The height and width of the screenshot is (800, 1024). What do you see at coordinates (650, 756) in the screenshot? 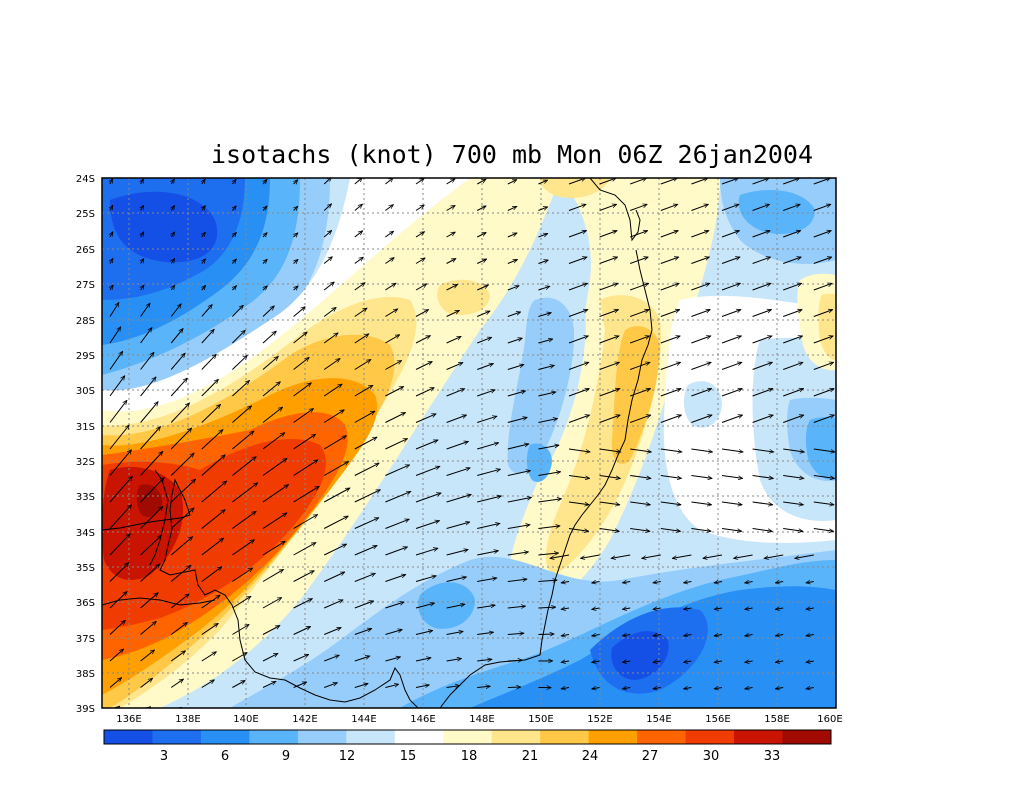
I see `colorbar-label: 27` at bounding box center [650, 756].